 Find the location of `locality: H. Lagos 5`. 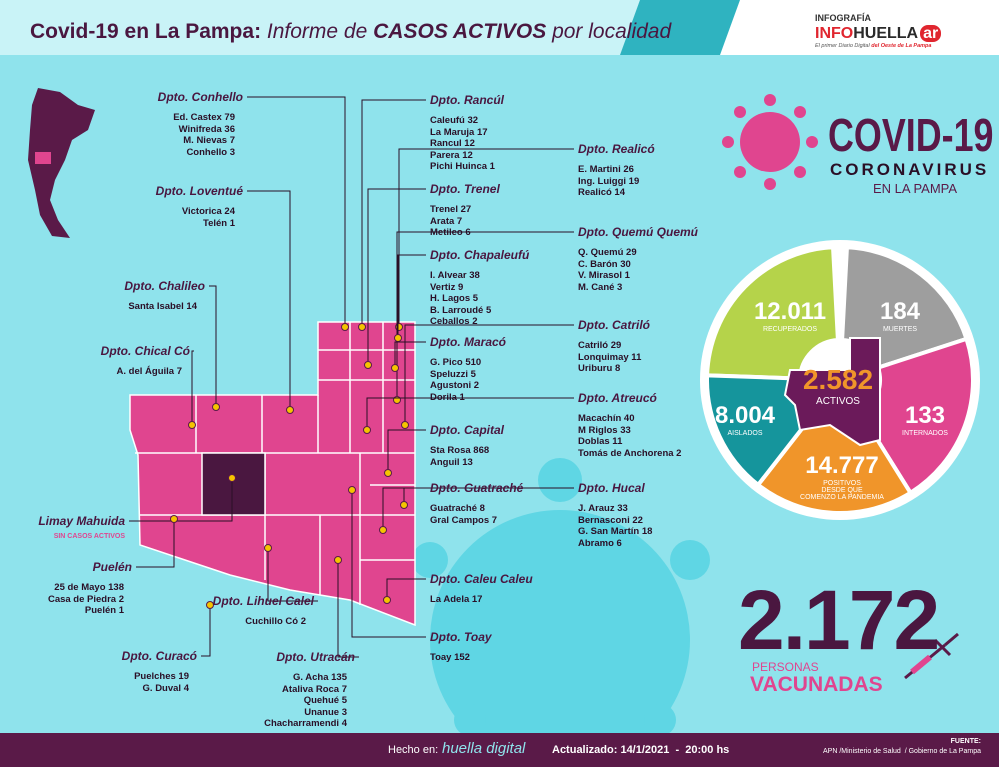

locality: H. Lagos 5 is located at coordinates (454, 298).